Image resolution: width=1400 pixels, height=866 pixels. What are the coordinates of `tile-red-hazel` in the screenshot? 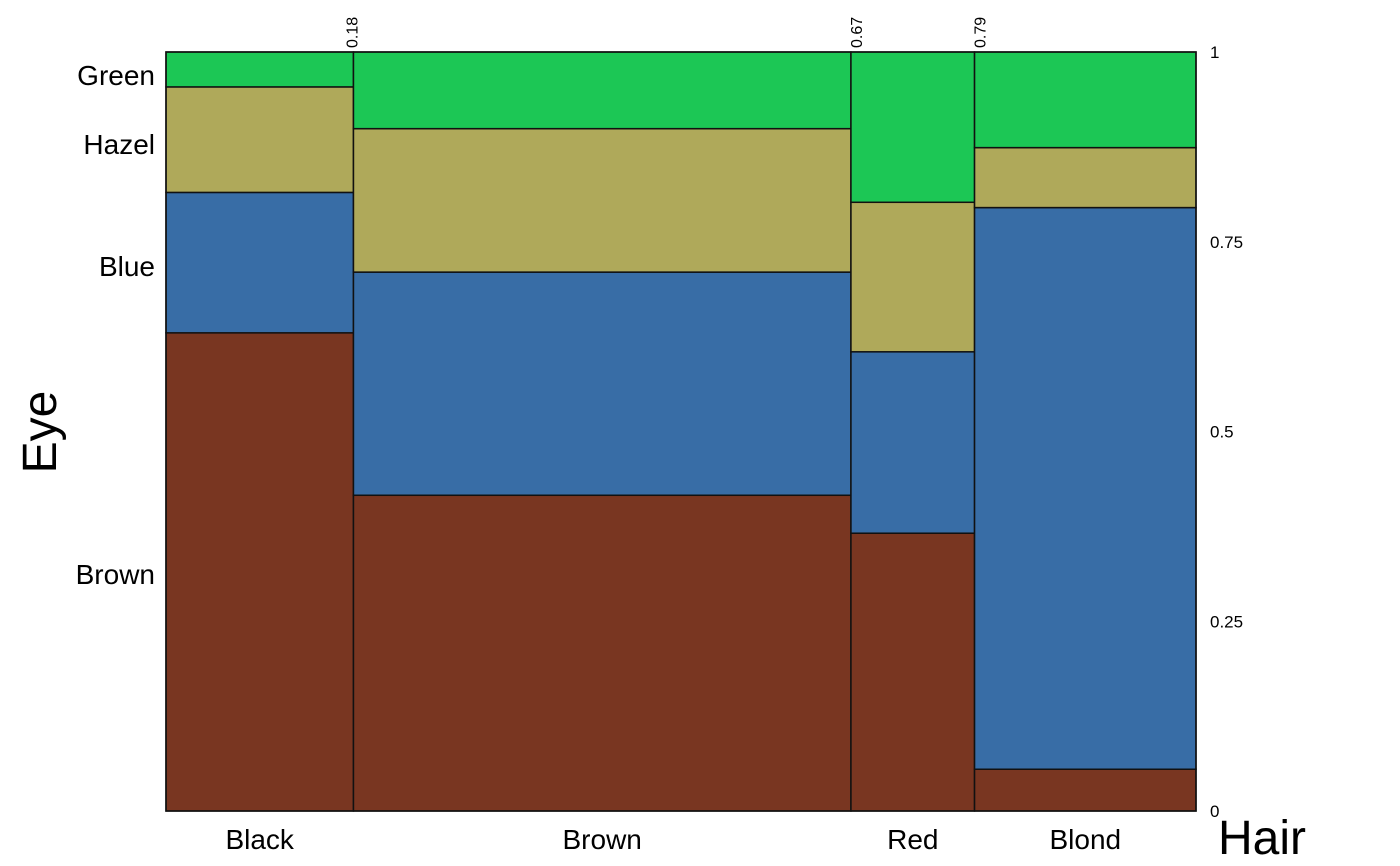 It's located at (913, 277).